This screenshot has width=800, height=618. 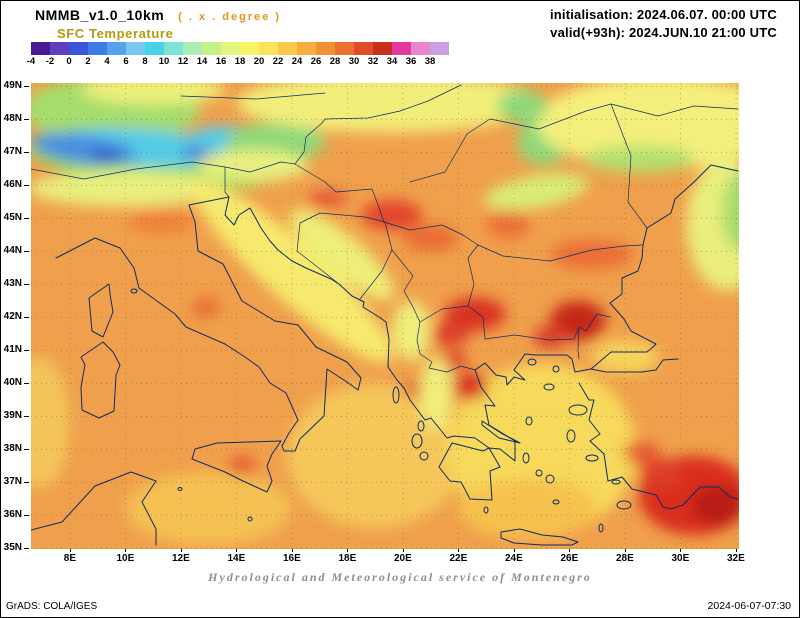 I want to click on marmara-south-coast, so click(x=634, y=365).